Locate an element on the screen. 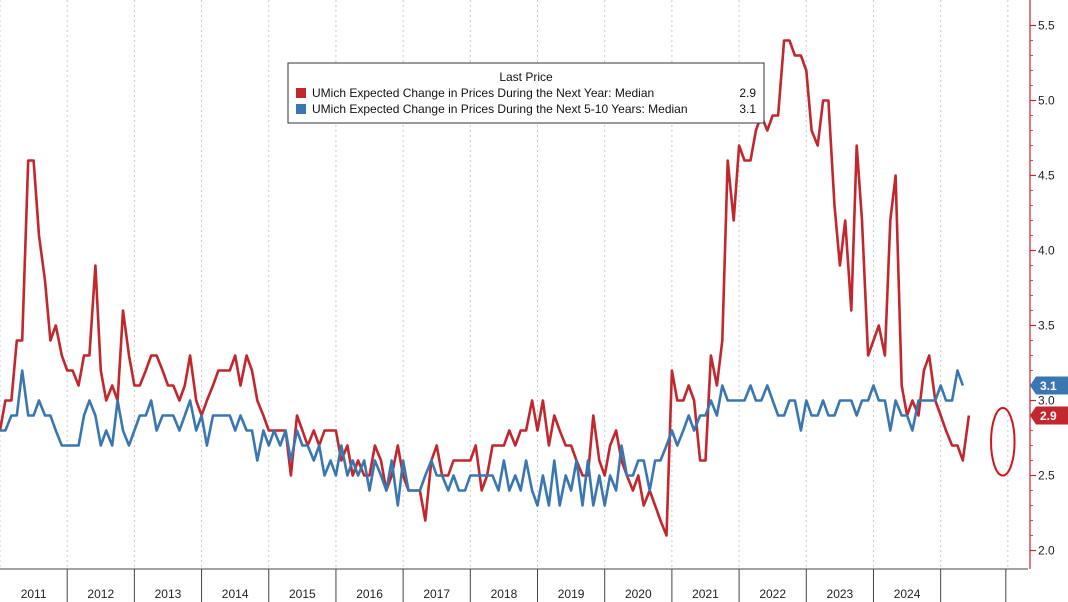 The height and width of the screenshot is (602, 1068). last-value-tag-text: 2.9 is located at coordinates (1048, 416).